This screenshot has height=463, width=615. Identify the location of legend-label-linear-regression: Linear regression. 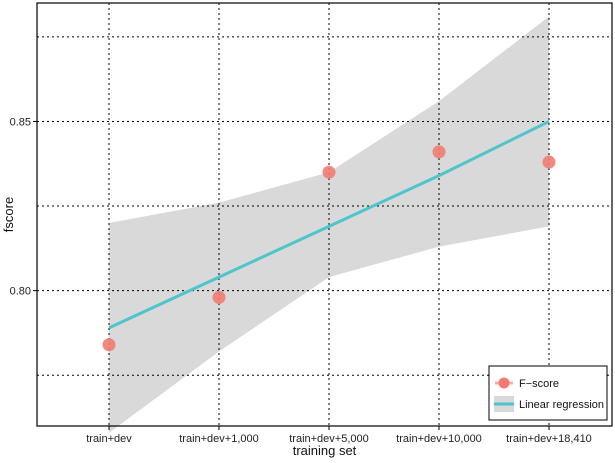
(561, 405).